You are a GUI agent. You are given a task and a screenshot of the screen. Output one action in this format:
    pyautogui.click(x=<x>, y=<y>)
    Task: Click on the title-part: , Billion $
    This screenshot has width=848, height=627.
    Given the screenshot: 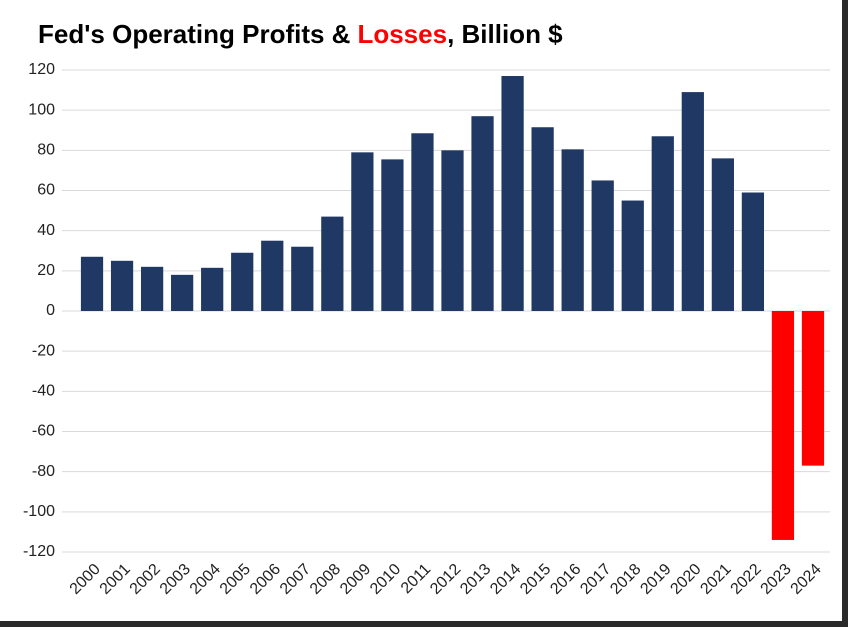 What is the action you would take?
    pyautogui.click(x=505, y=34)
    